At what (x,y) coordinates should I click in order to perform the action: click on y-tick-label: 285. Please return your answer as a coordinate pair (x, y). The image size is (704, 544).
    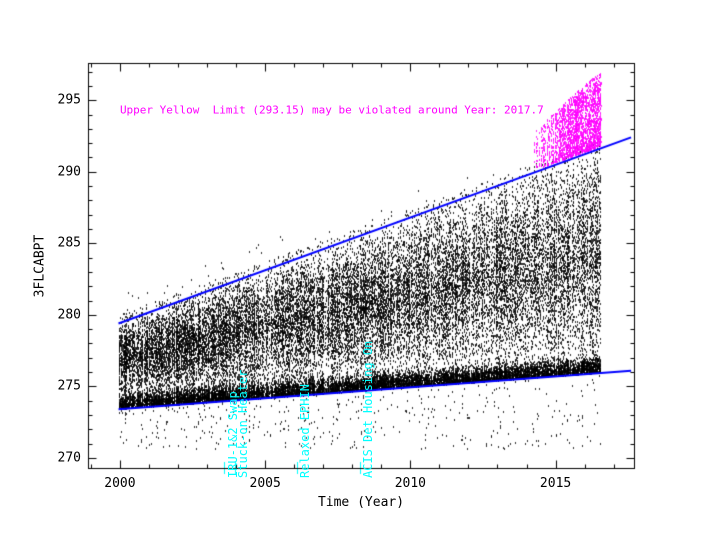
    Looking at the image, I should click on (69, 243).